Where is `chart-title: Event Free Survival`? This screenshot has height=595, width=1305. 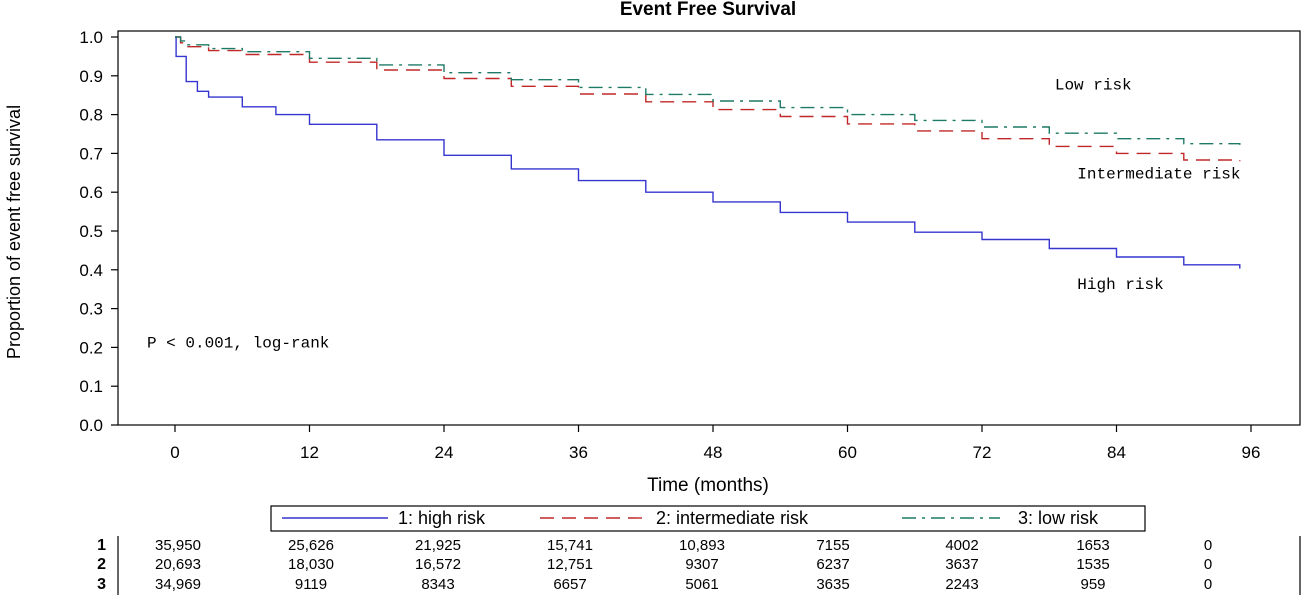
chart-title: Event Free Survival is located at coordinates (708, 10).